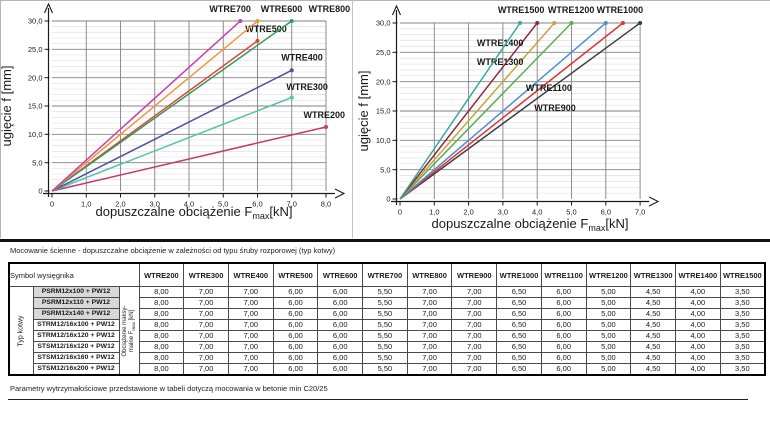 This screenshot has height=422, width=770. I want to click on x-tick-label: 4,0, so click(189, 204).